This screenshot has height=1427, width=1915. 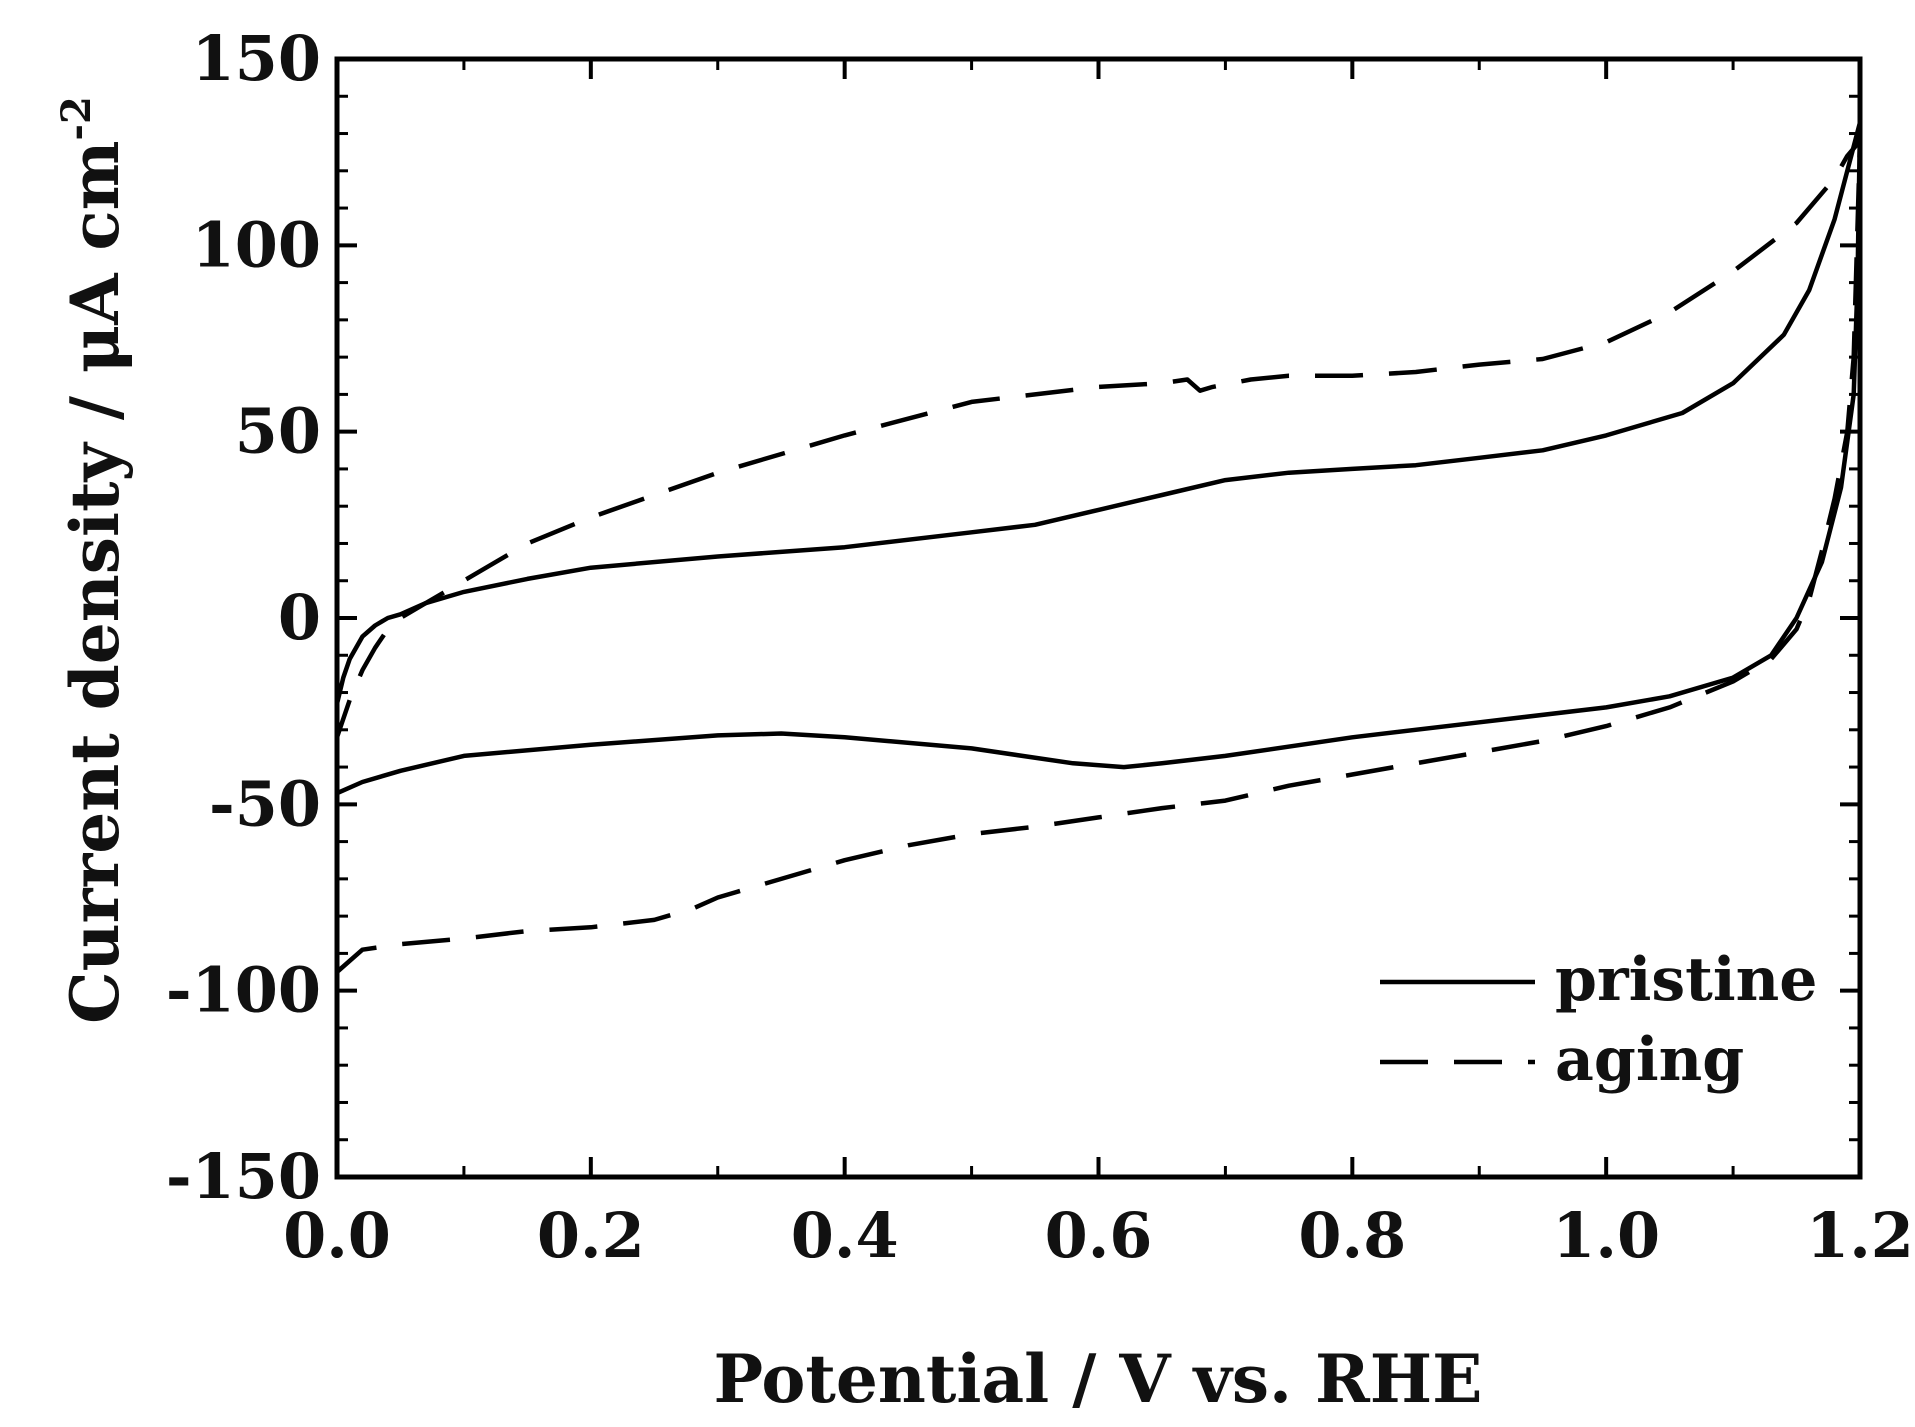 I want to click on x-tick-label: 0.4, so click(x=845, y=1235).